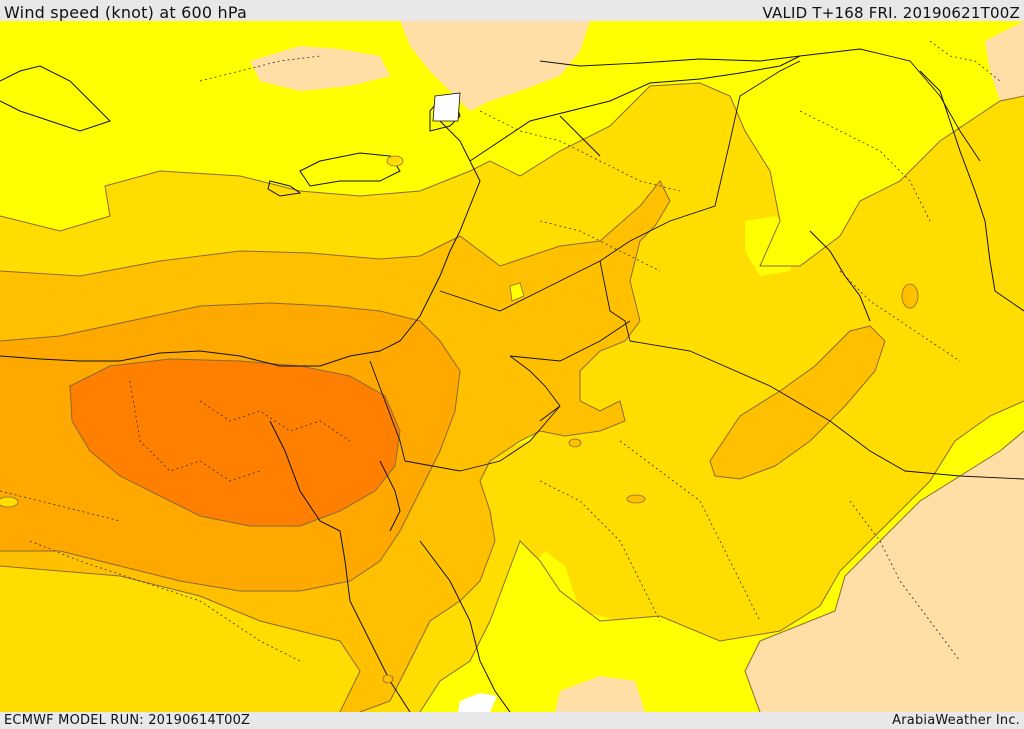 The image size is (1024, 729). Describe the element at coordinates (600, 694) in the screenshot. I see `wind-field-lowest-south` at that location.